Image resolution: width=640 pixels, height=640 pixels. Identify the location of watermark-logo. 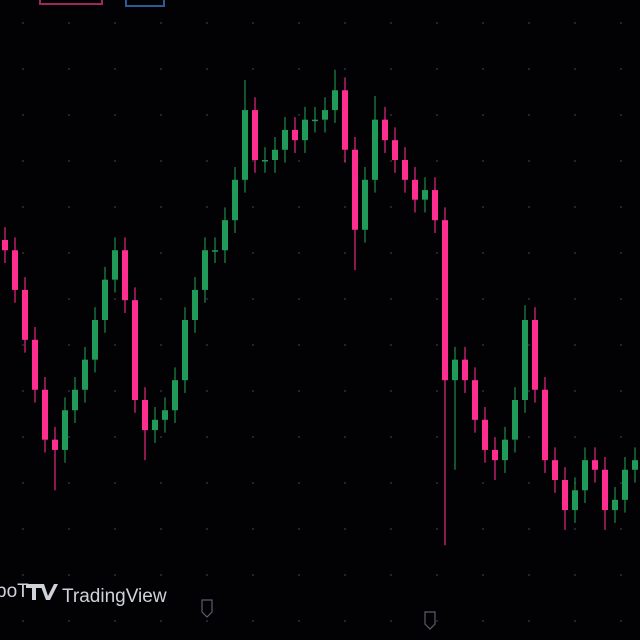
(42, 592).